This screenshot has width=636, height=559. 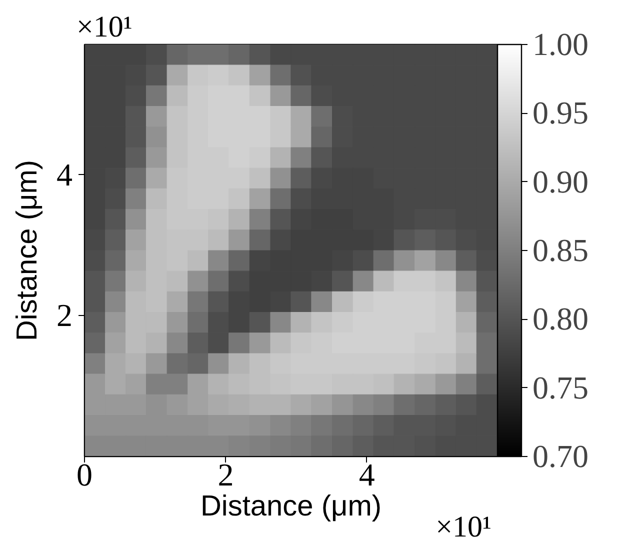 I want to click on color-bar-label: 0.75, so click(x=560, y=387).